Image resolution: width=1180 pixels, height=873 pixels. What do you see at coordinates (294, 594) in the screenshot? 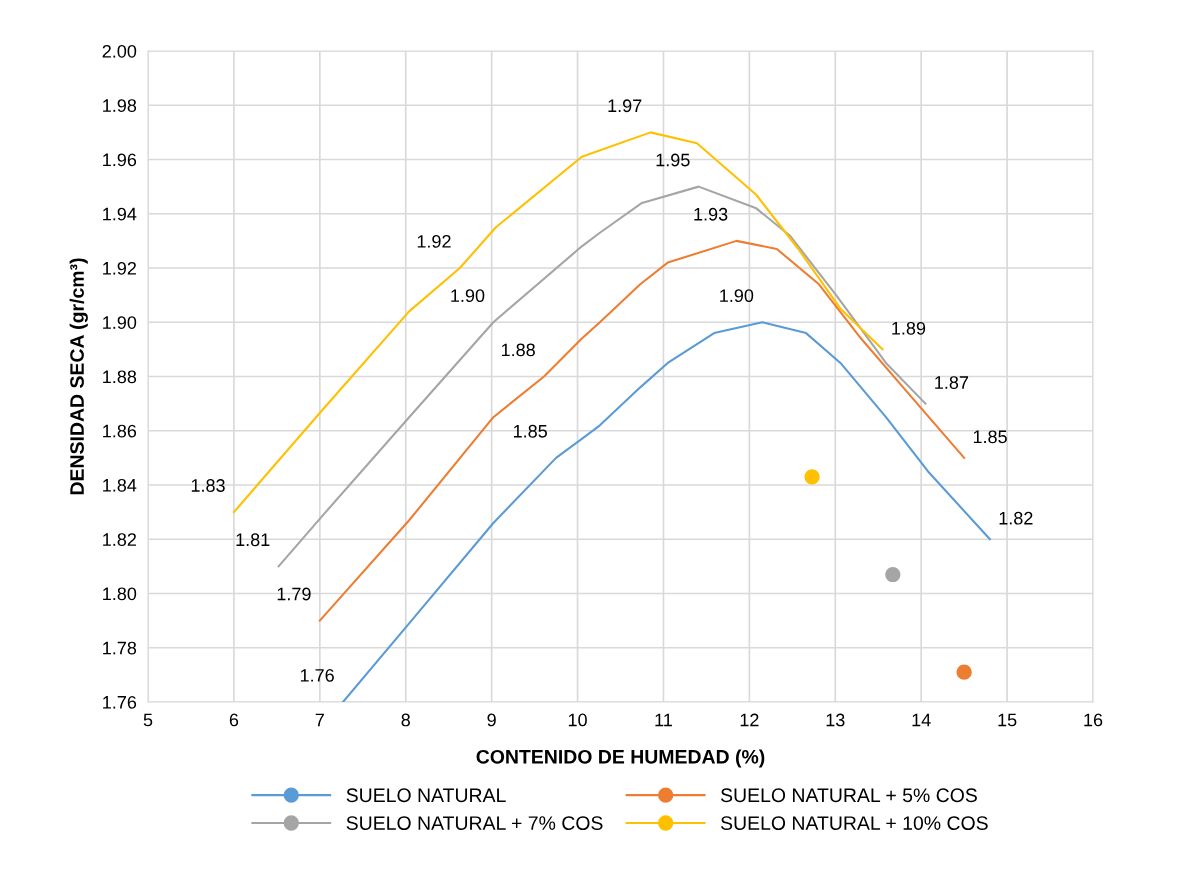
I see `data-label: 1.79` at bounding box center [294, 594].